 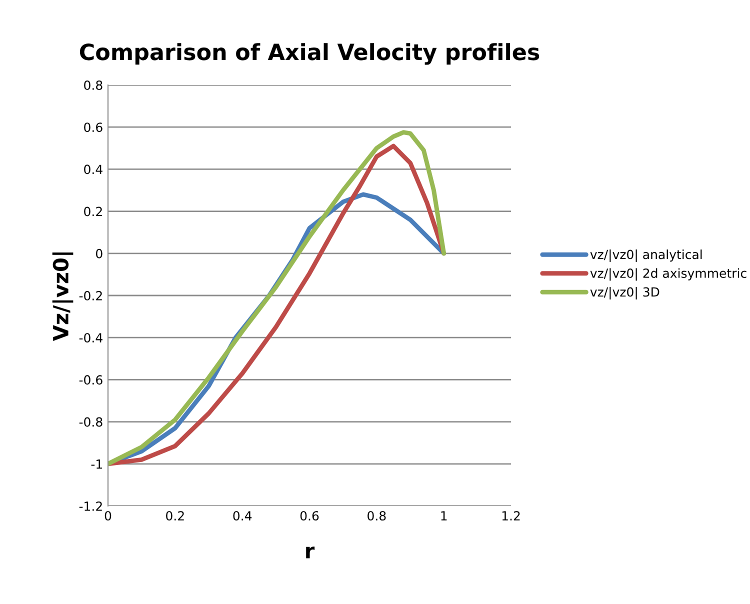 What do you see at coordinates (310, 54) in the screenshot?
I see `chart-title: Comparison of Axial Velocity profiles` at bounding box center [310, 54].